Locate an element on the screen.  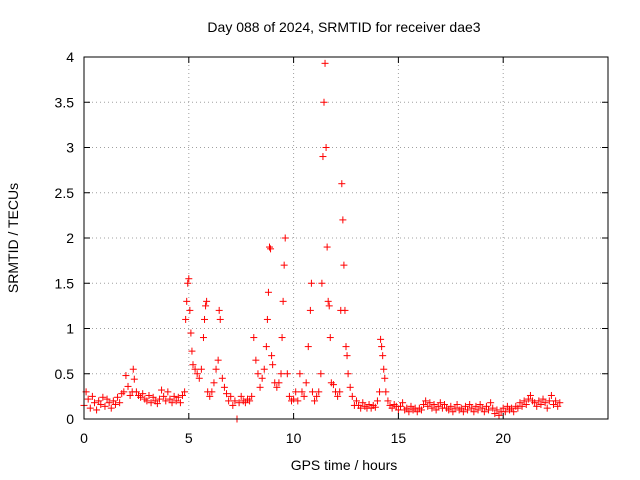
x-tick-labels: 0 5 10 15 20 is located at coordinates (295, 438).